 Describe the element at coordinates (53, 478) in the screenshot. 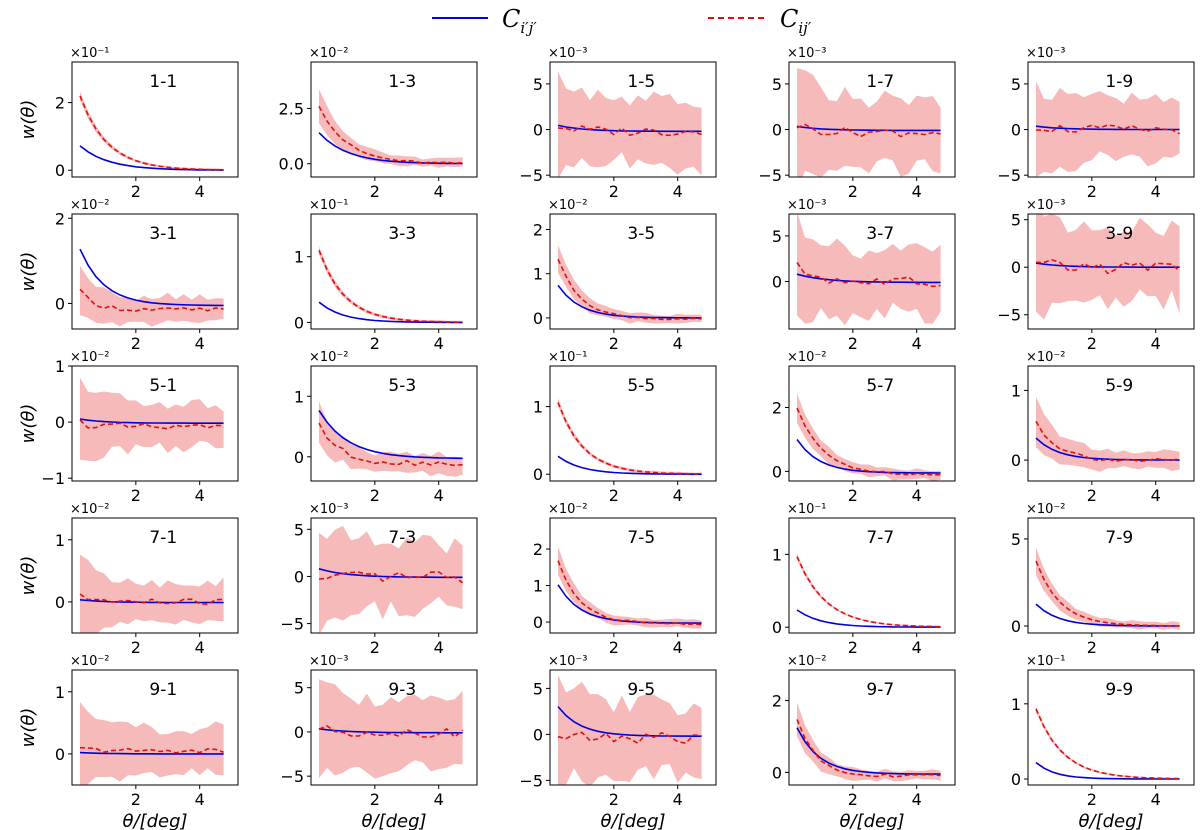

I see `y-tick-label: −1` at that location.